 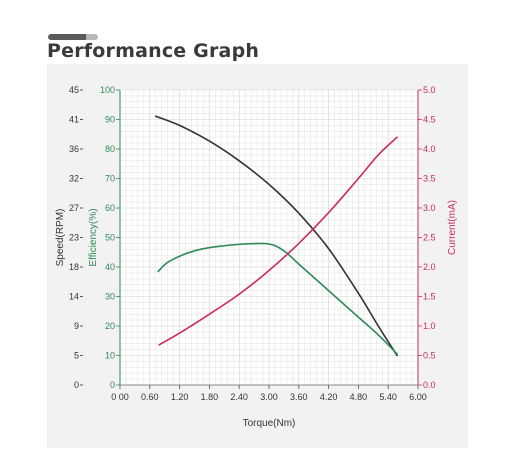 I want to click on current-tick-label: 5.0, so click(x=429, y=90).